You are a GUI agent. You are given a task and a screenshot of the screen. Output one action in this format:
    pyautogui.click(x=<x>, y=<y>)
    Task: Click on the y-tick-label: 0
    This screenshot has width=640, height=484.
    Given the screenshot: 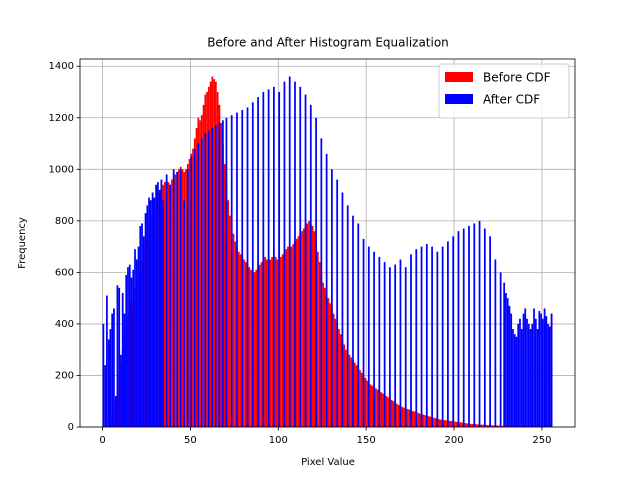 What is the action you would take?
    pyautogui.click(x=71, y=427)
    